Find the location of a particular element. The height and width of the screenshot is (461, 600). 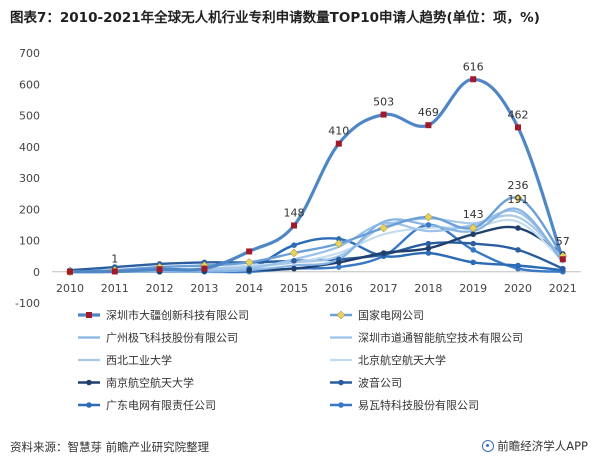

data-label: 462 is located at coordinates (518, 114).